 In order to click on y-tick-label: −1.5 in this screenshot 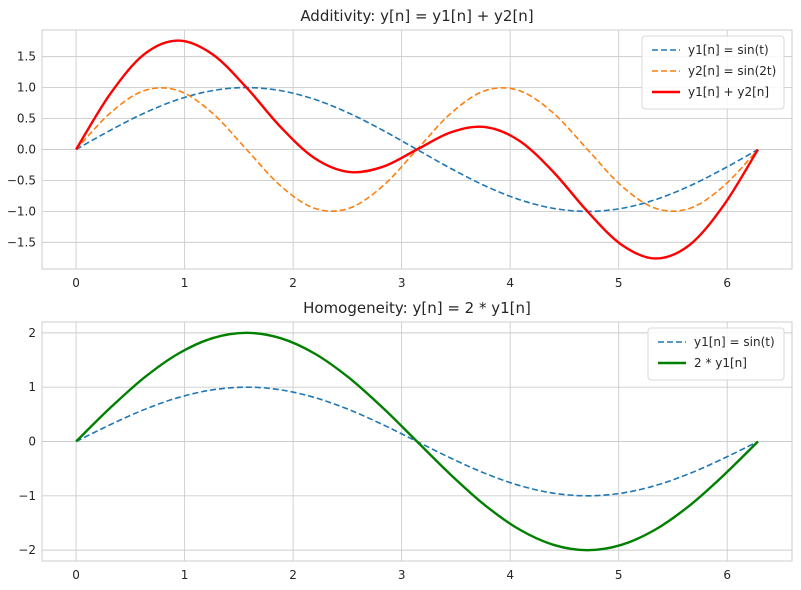, I will do `click(21, 242)`.